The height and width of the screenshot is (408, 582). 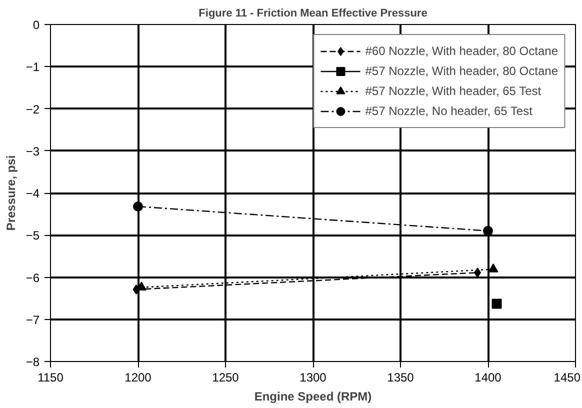 What do you see at coordinates (461, 51) in the screenshot?
I see `legend-label: #60 Nozzle, With header, 80 Octane` at bounding box center [461, 51].